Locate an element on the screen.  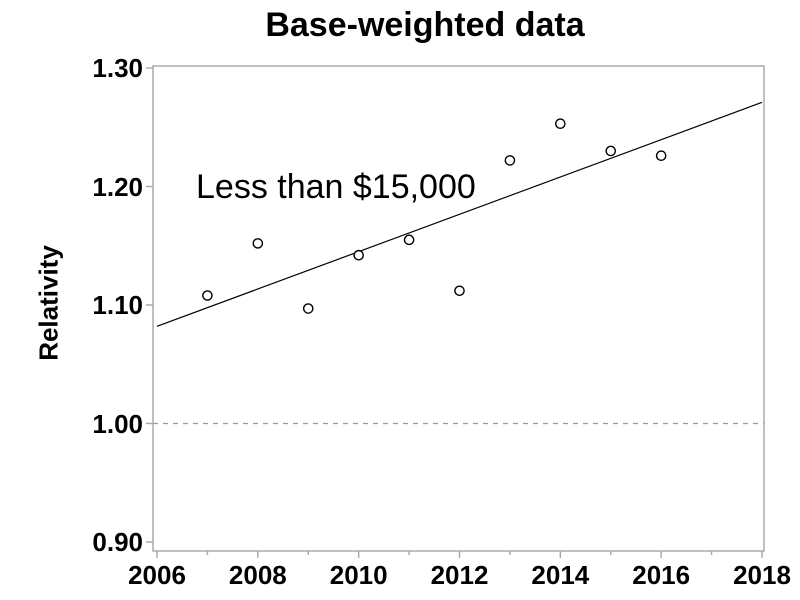
x-tick-label: 2010 is located at coordinates (358, 575).